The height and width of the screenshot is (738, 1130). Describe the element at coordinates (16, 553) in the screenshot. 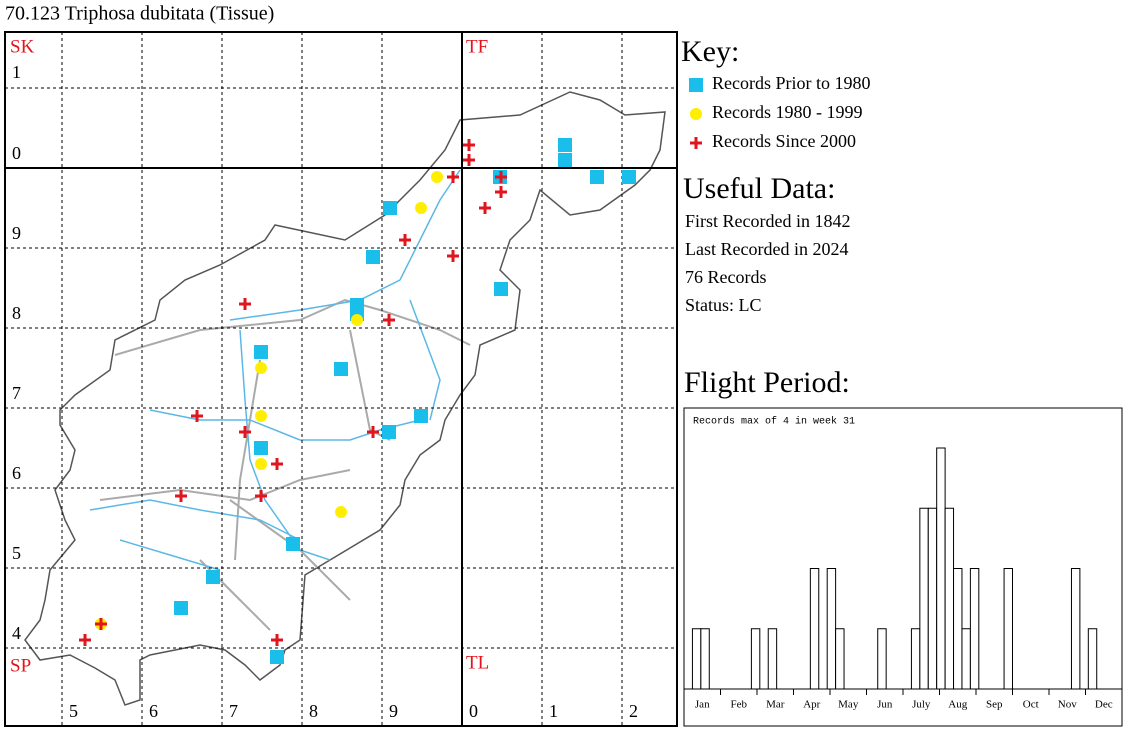

I see `row-label: 5` at that location.